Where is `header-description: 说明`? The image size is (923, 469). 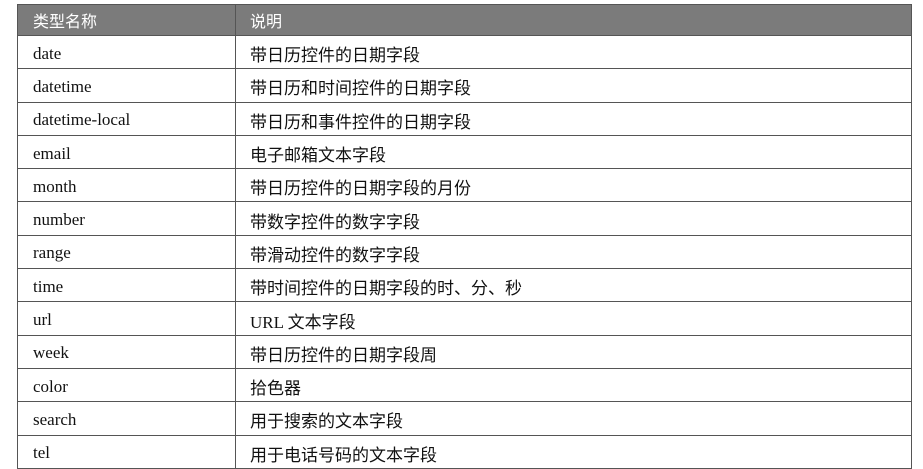
header-description: 说明 is located at coordinates (573, 20).